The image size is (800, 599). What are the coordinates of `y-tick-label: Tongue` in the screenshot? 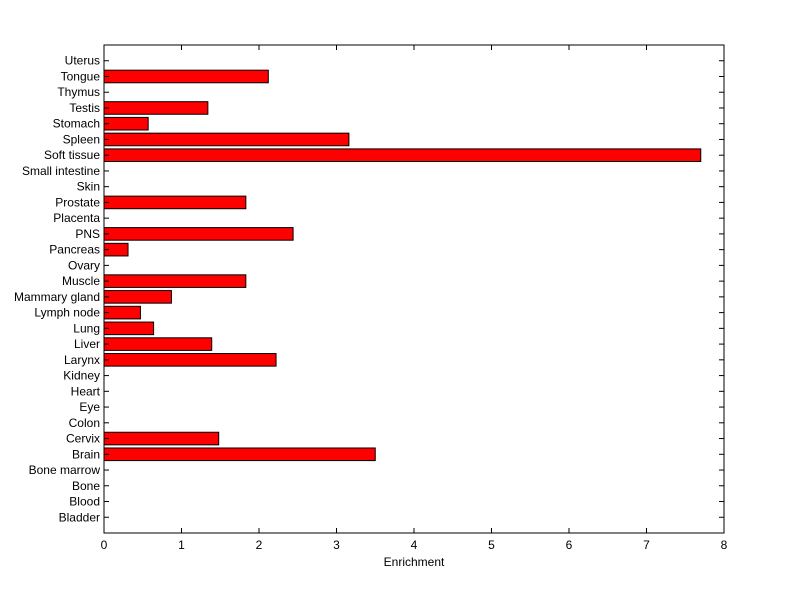 It's located at (81, 76).